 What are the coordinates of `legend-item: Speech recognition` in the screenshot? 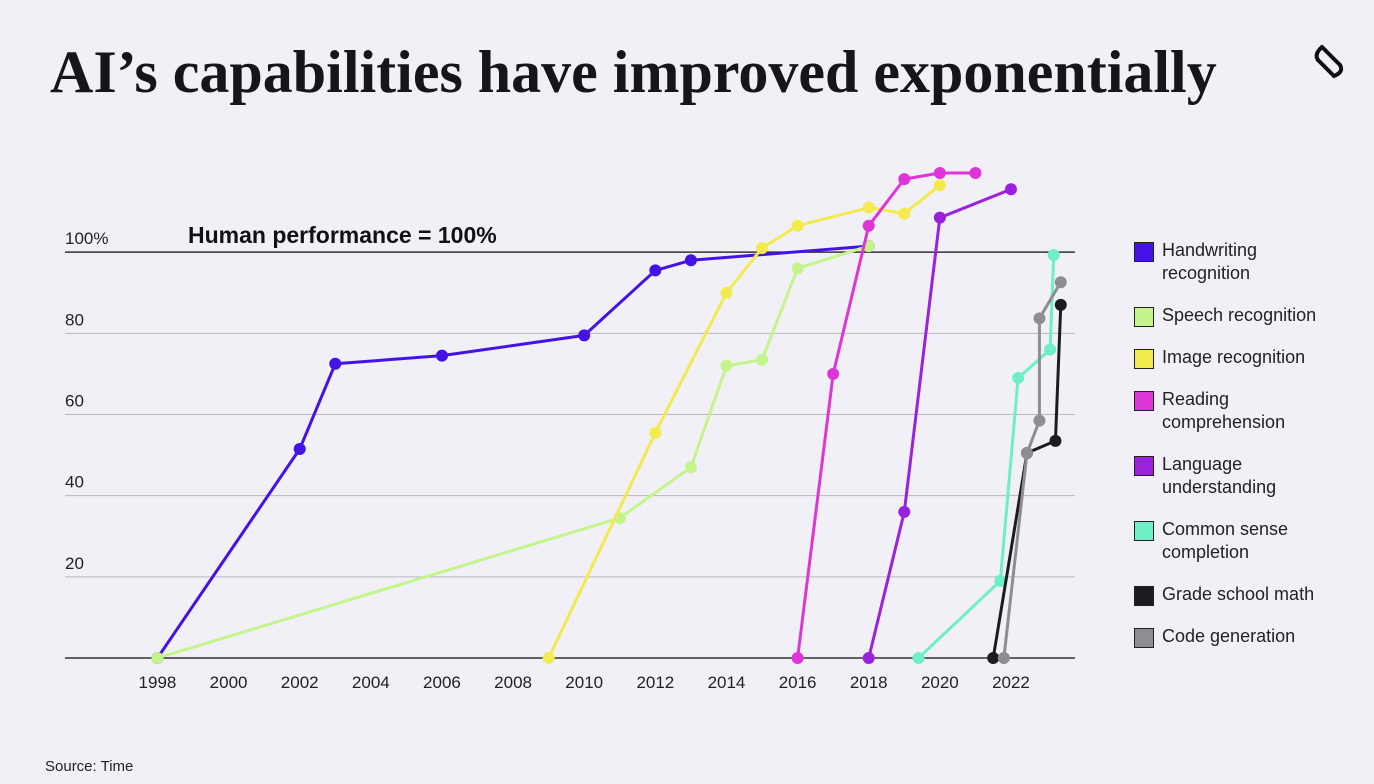 It's located at (1234, 315).